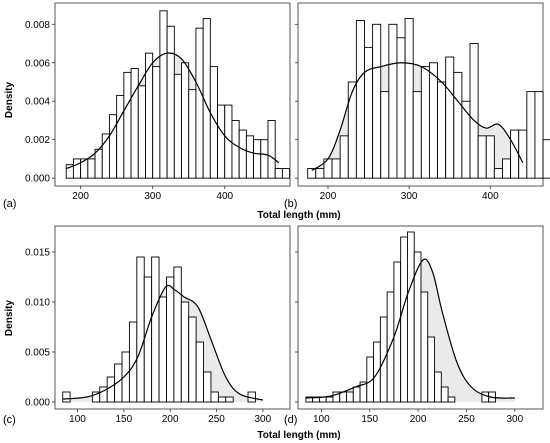  What do you see at coordinates (37, 102) in the screenshot?
I see `y-tick-label: 0.004` at bounding box center [37, 102].